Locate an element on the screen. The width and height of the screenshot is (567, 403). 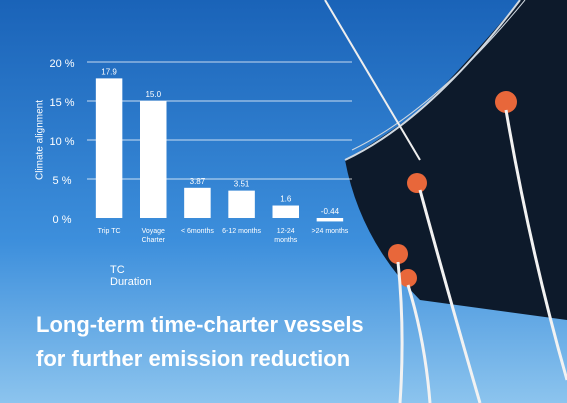
value-label: 1.6 is located at coordinates (286, 199).